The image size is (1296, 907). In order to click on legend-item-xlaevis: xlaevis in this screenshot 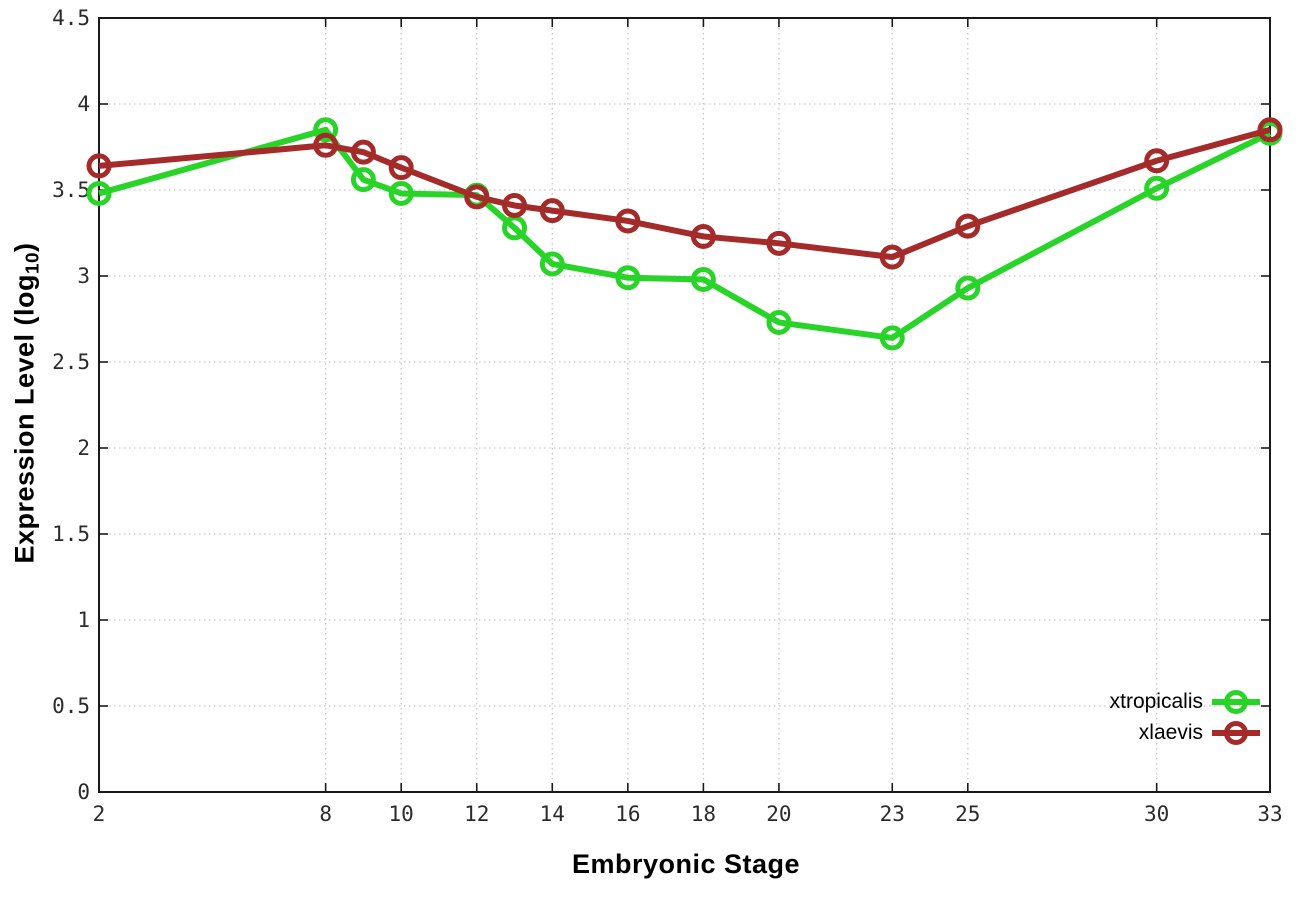, I will do `click(1185, 733)`.